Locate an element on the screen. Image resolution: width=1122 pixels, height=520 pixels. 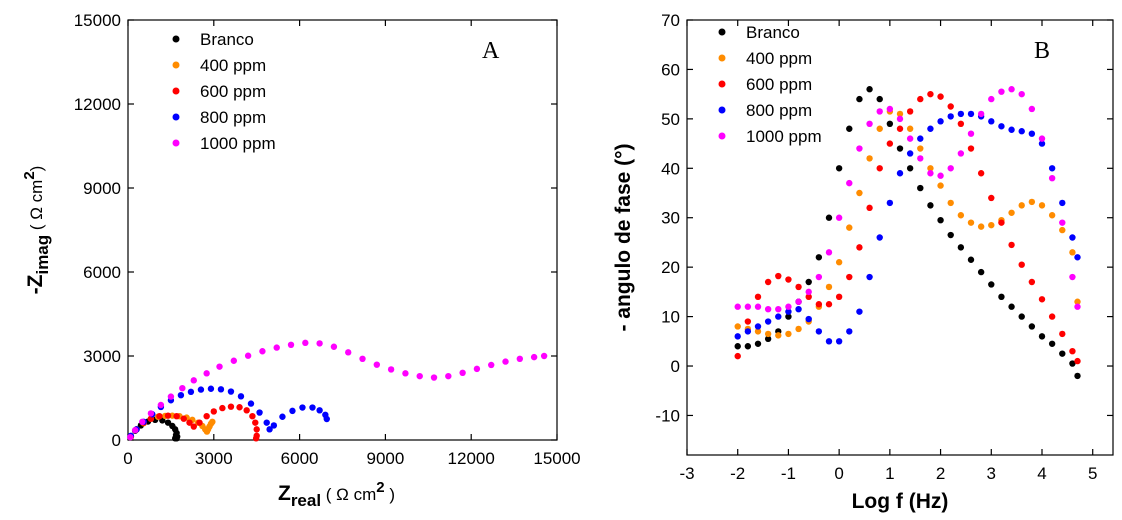
y-tick-label: 40 is located at coordinates (670, 168).